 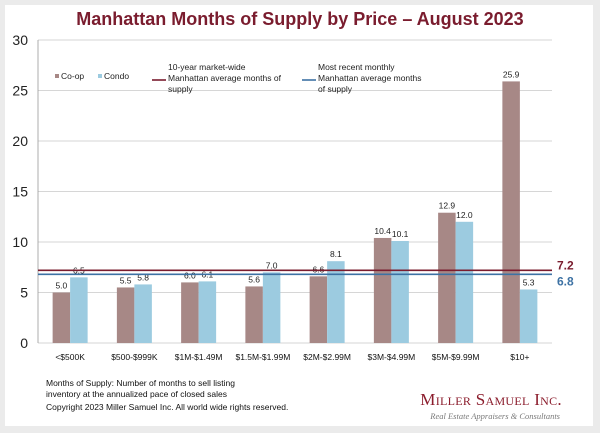 I want to click on x-tick-label: $3M-$4.99M, so click(x=392, y=357).